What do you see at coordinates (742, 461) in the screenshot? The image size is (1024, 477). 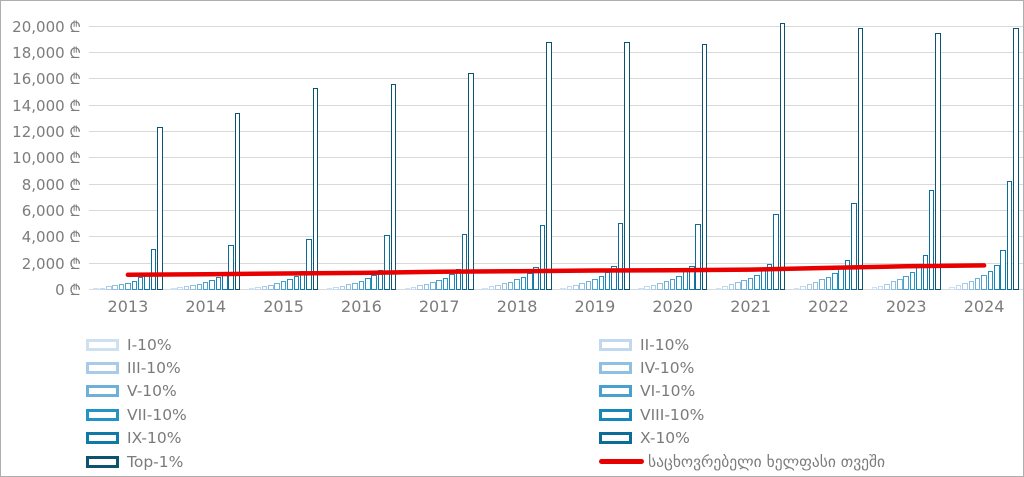 I see `legend-item-living-wage: საცხოვრებელი ხელფასი თვეში` at bounding box center [742, 461].